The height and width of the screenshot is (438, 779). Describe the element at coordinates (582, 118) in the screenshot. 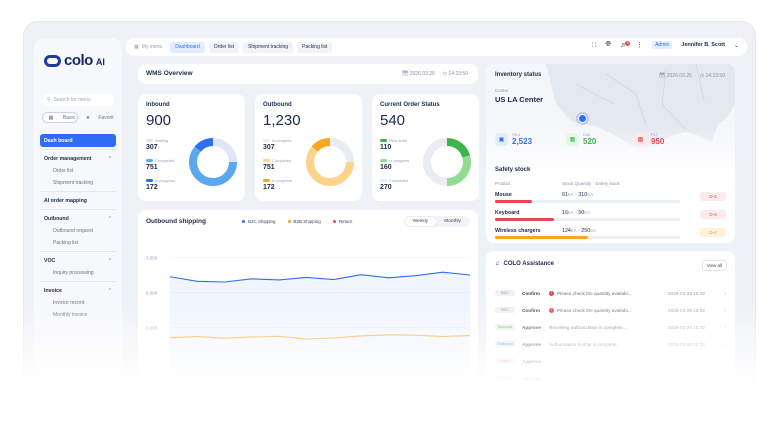

I see `location-pin-icon` at that location.